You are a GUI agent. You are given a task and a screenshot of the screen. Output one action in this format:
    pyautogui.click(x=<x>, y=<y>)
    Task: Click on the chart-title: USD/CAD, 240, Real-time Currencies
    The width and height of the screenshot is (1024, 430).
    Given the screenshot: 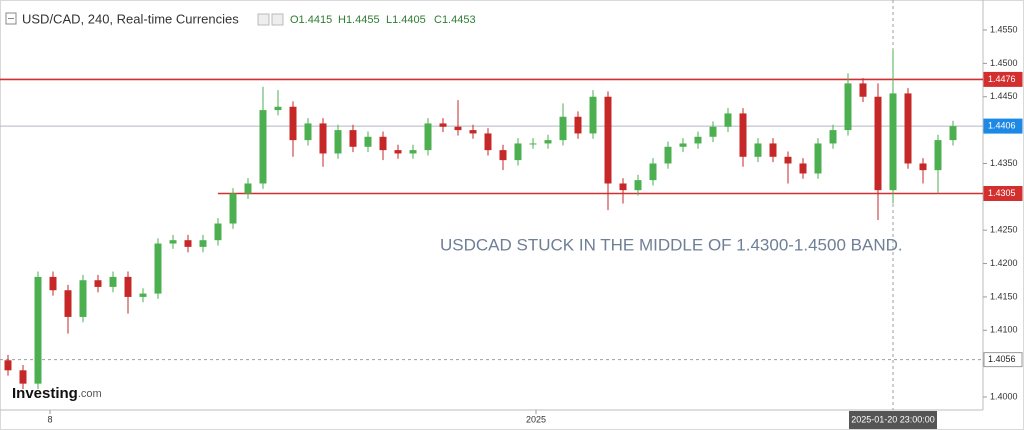 What is the action you would take?
    pyautogui.click(x=130, y=18)
    